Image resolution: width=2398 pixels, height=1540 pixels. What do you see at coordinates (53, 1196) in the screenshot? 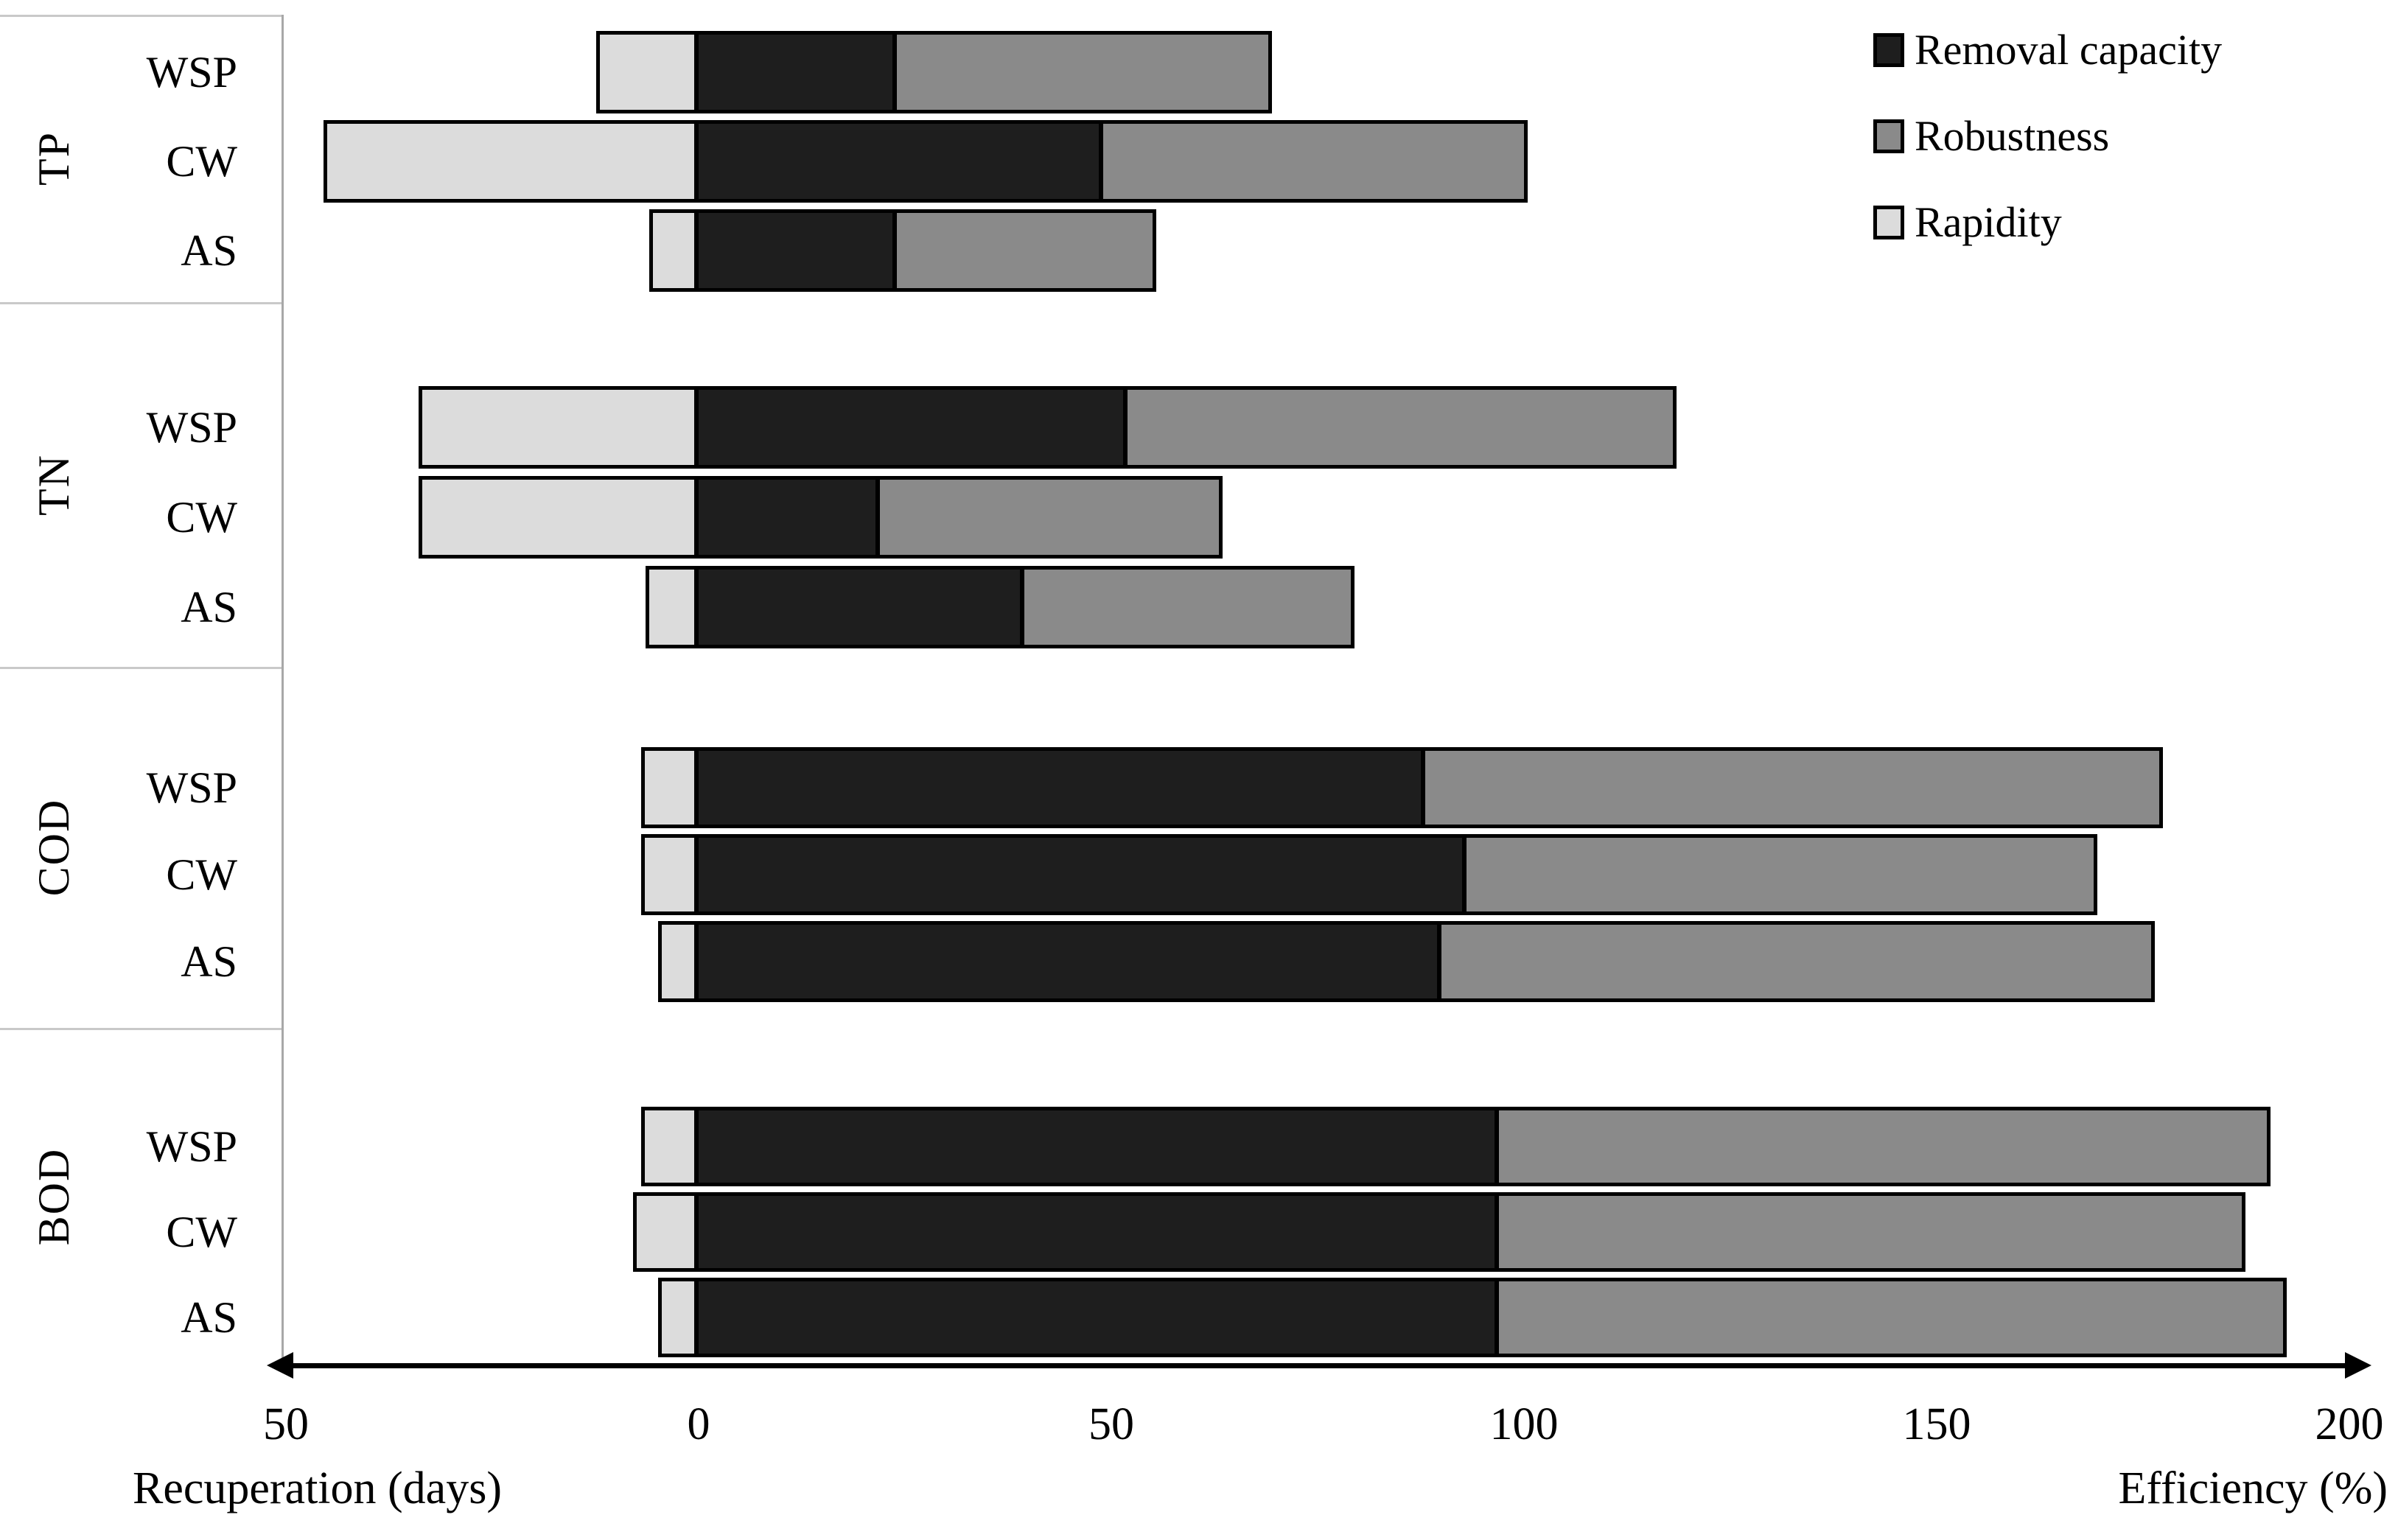
I see `group-label-bod: BOD` at bounding box center [53, 1196].